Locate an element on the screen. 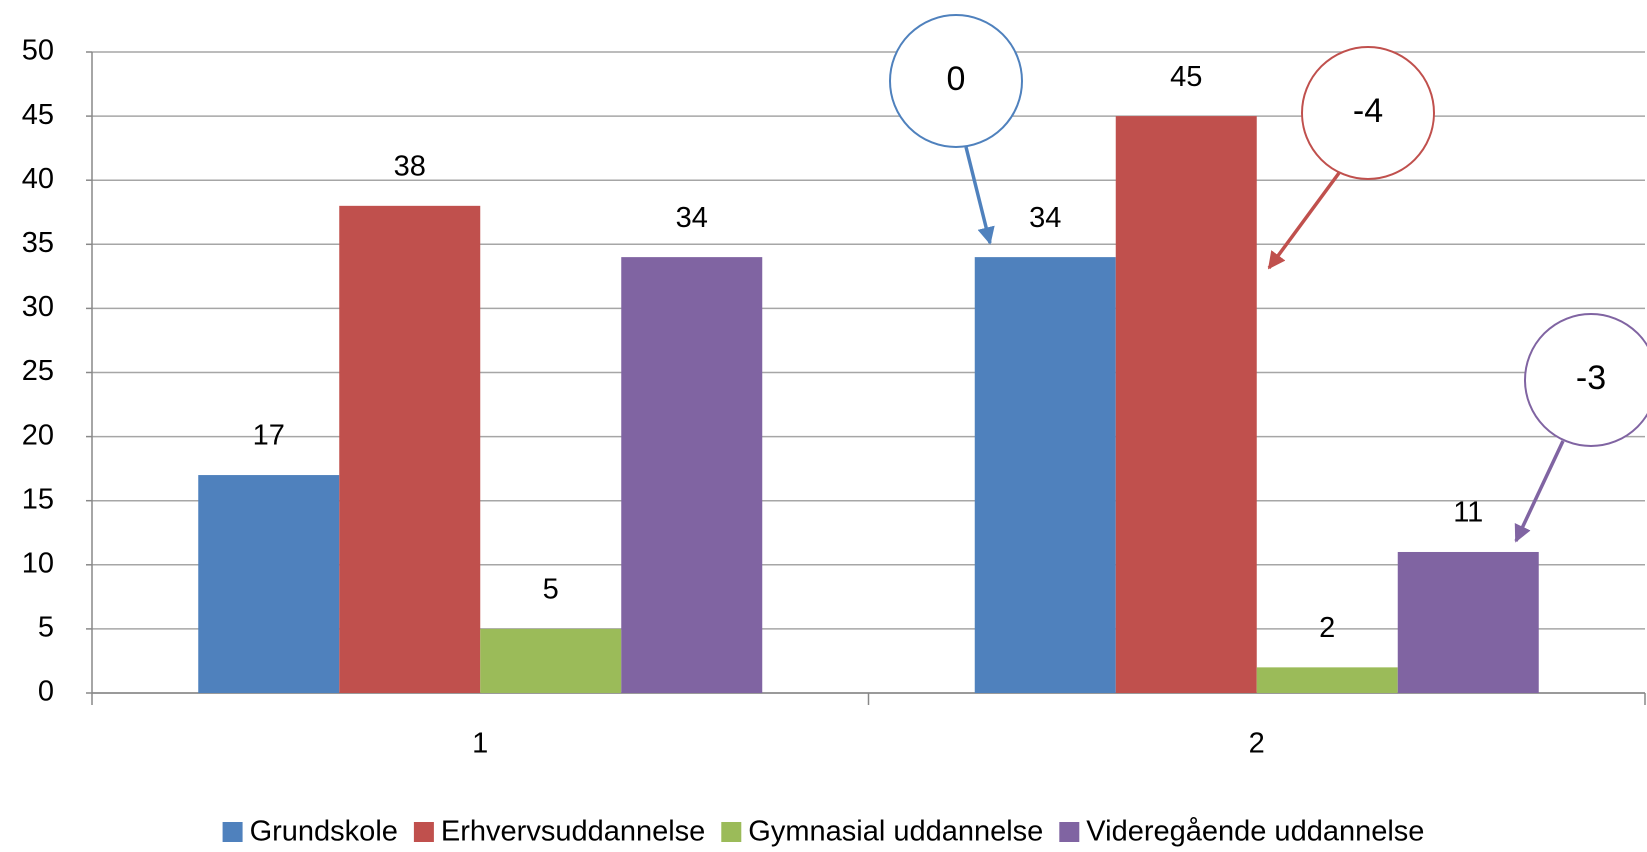  y-tick-label: 35 is located at coordinates (38, 243).